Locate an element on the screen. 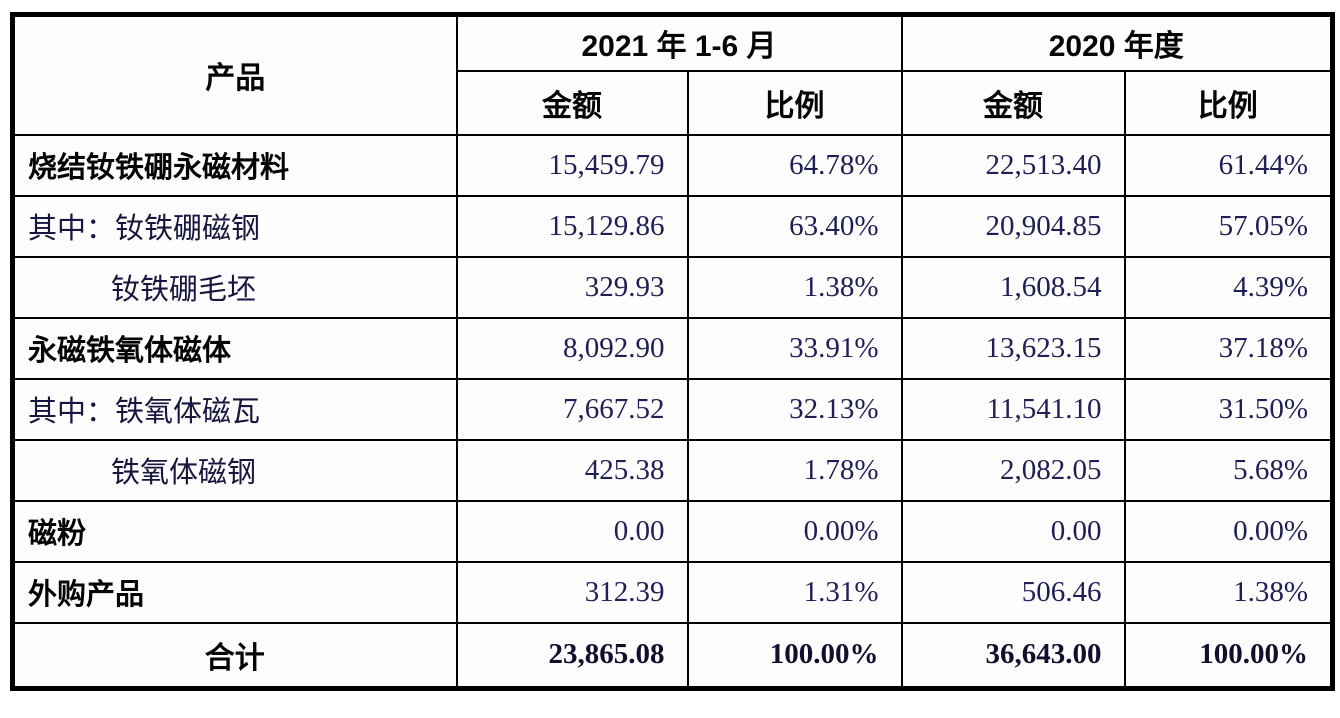  amount-2021-cell: 312.39 is located at coordinates (572, 592).